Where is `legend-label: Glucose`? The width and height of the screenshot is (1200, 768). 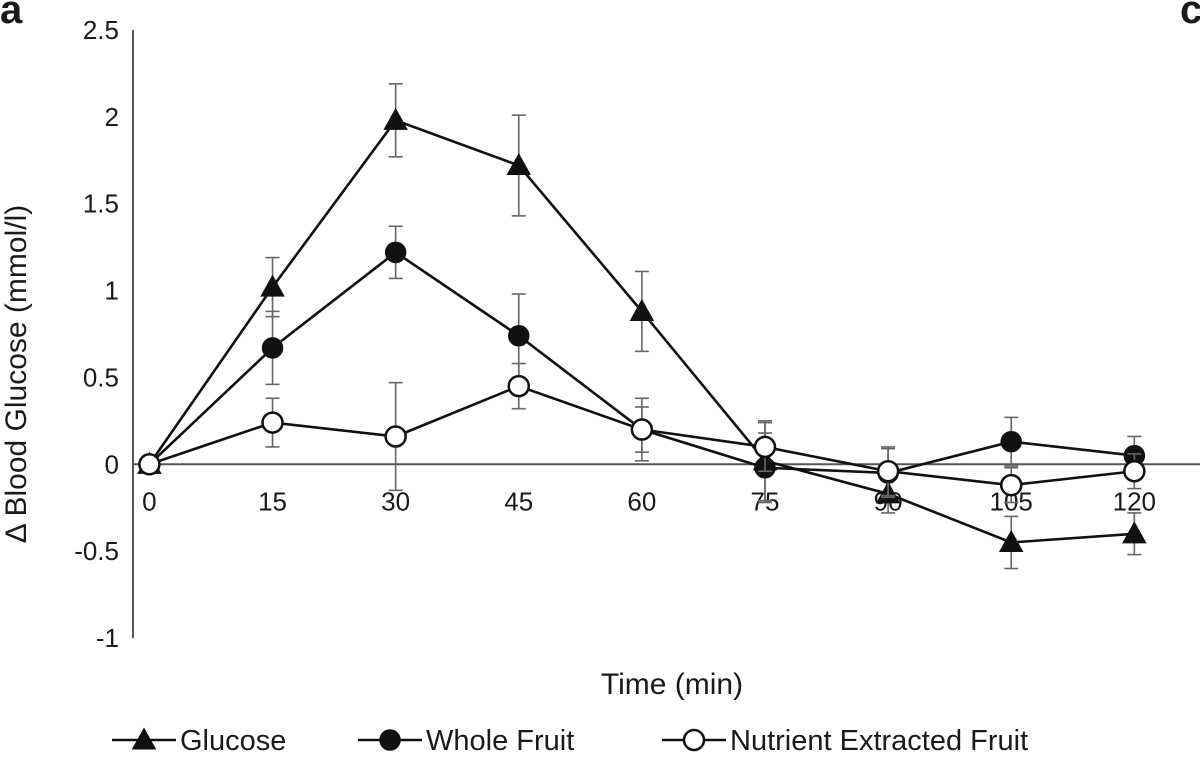 legend-label: Glucose is located at coordinates (233, 741).